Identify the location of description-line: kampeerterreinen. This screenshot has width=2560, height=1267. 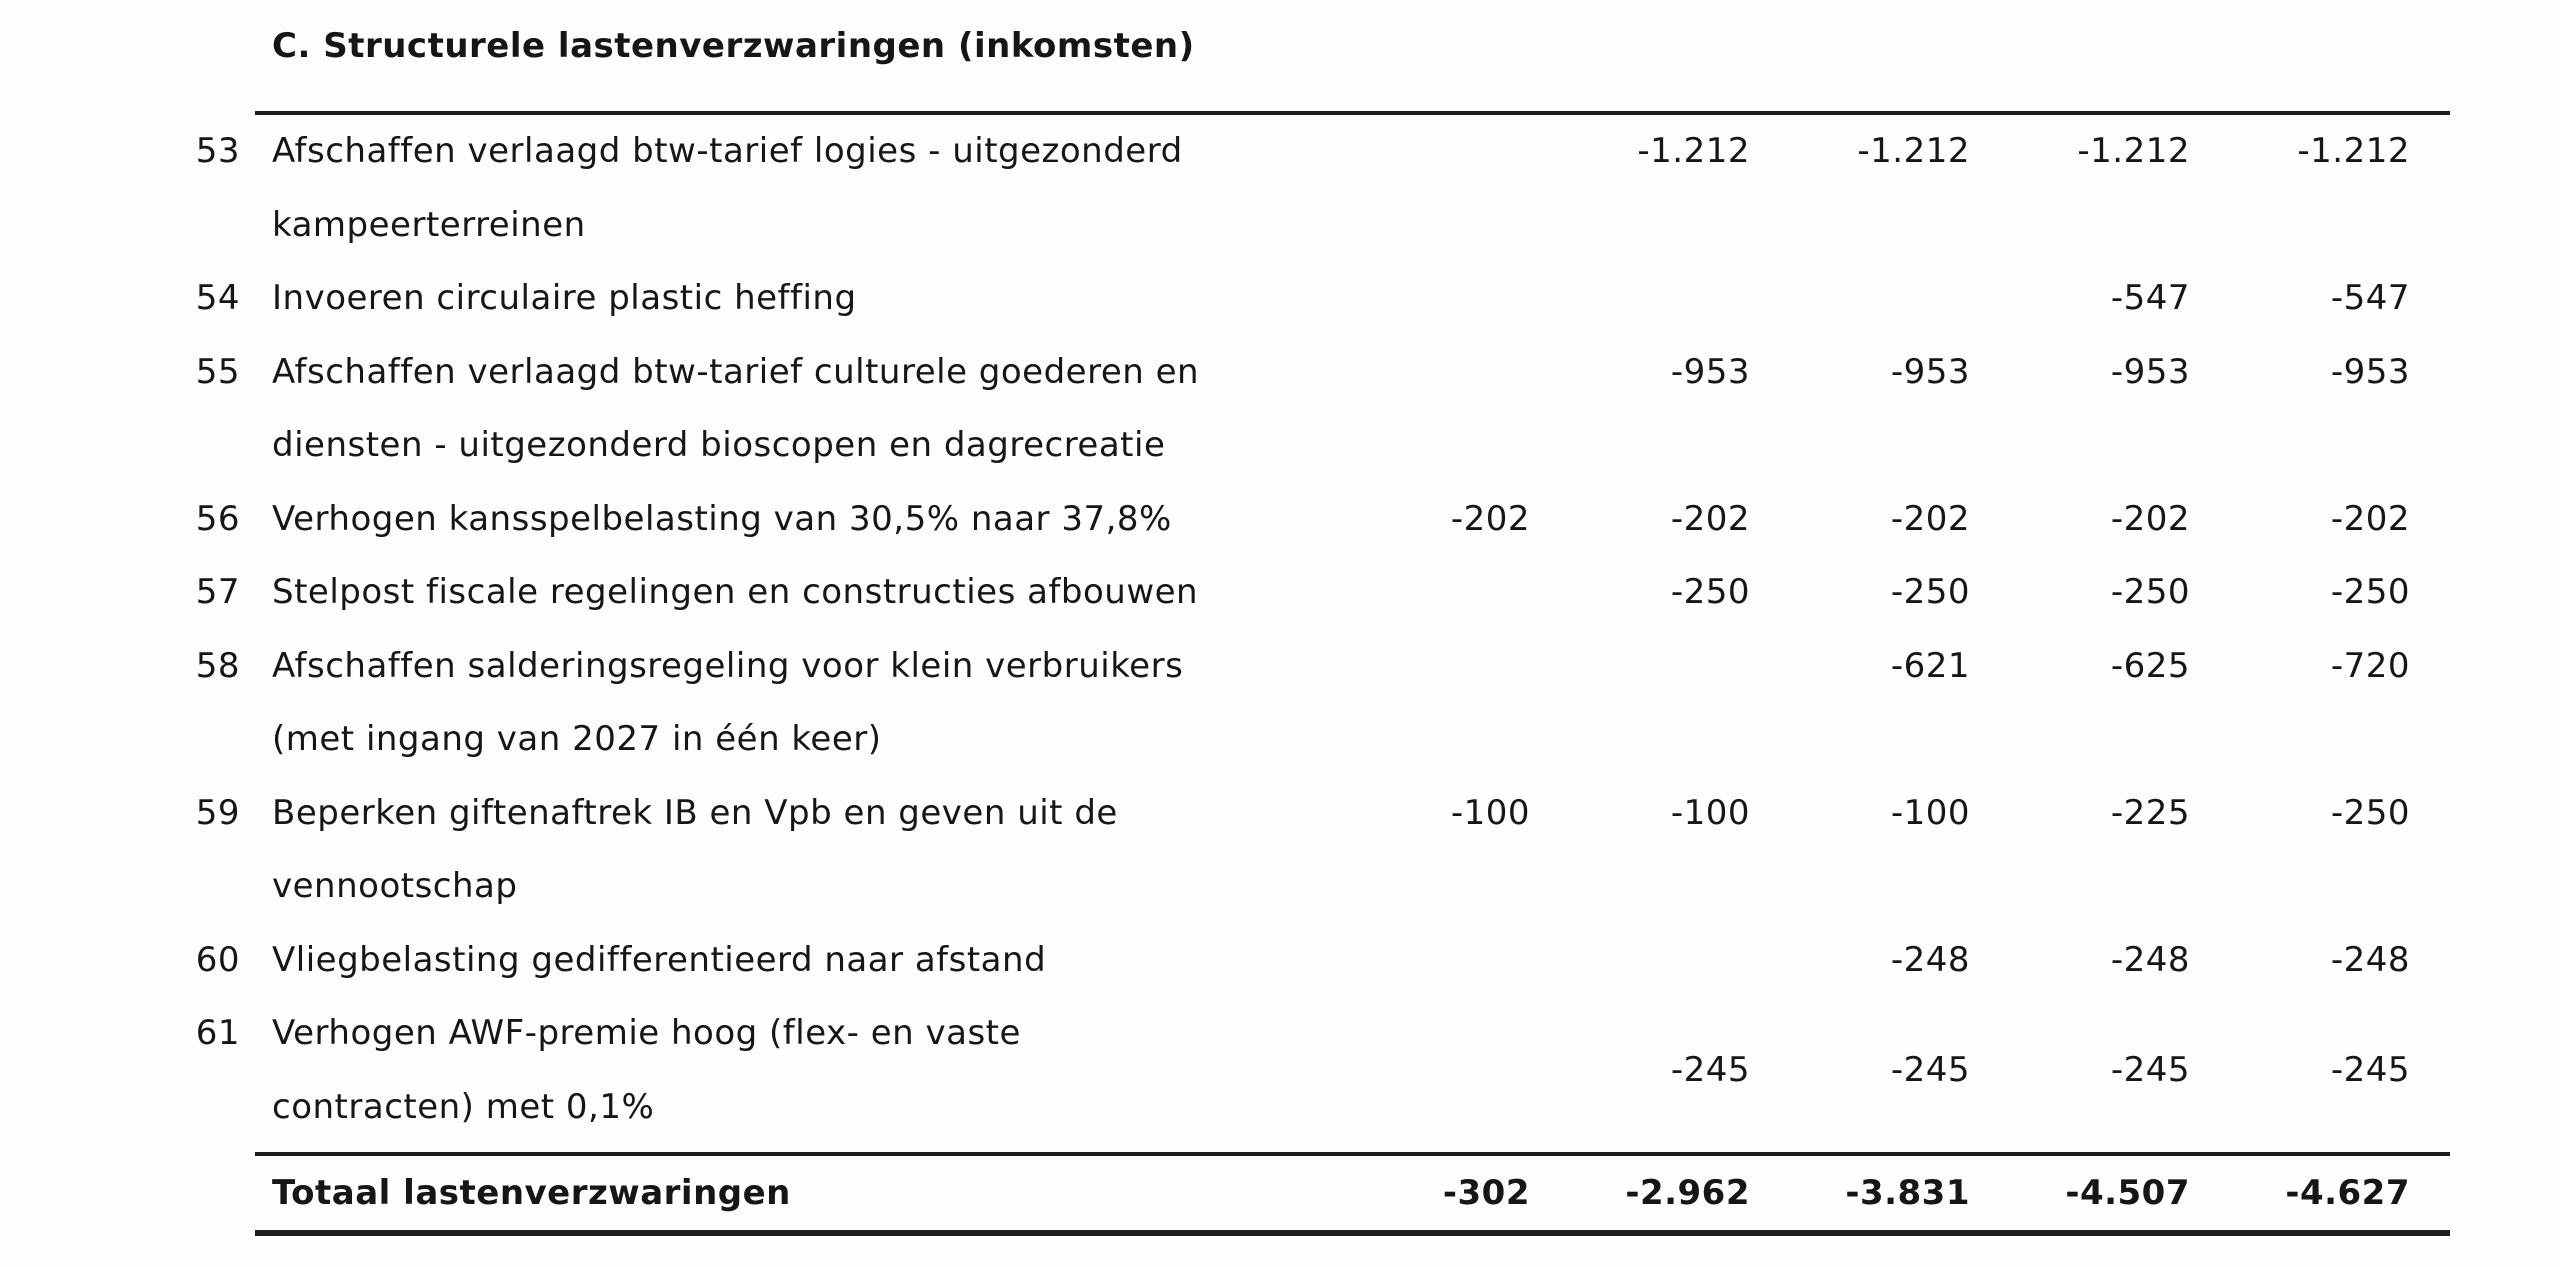
(429, 224).